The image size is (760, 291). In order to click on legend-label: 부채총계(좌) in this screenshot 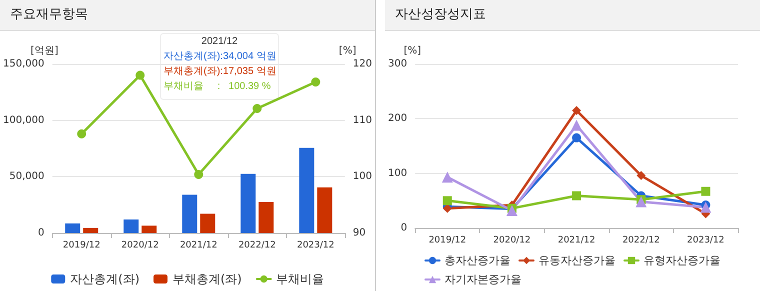, I will do `click(207, 279)`.